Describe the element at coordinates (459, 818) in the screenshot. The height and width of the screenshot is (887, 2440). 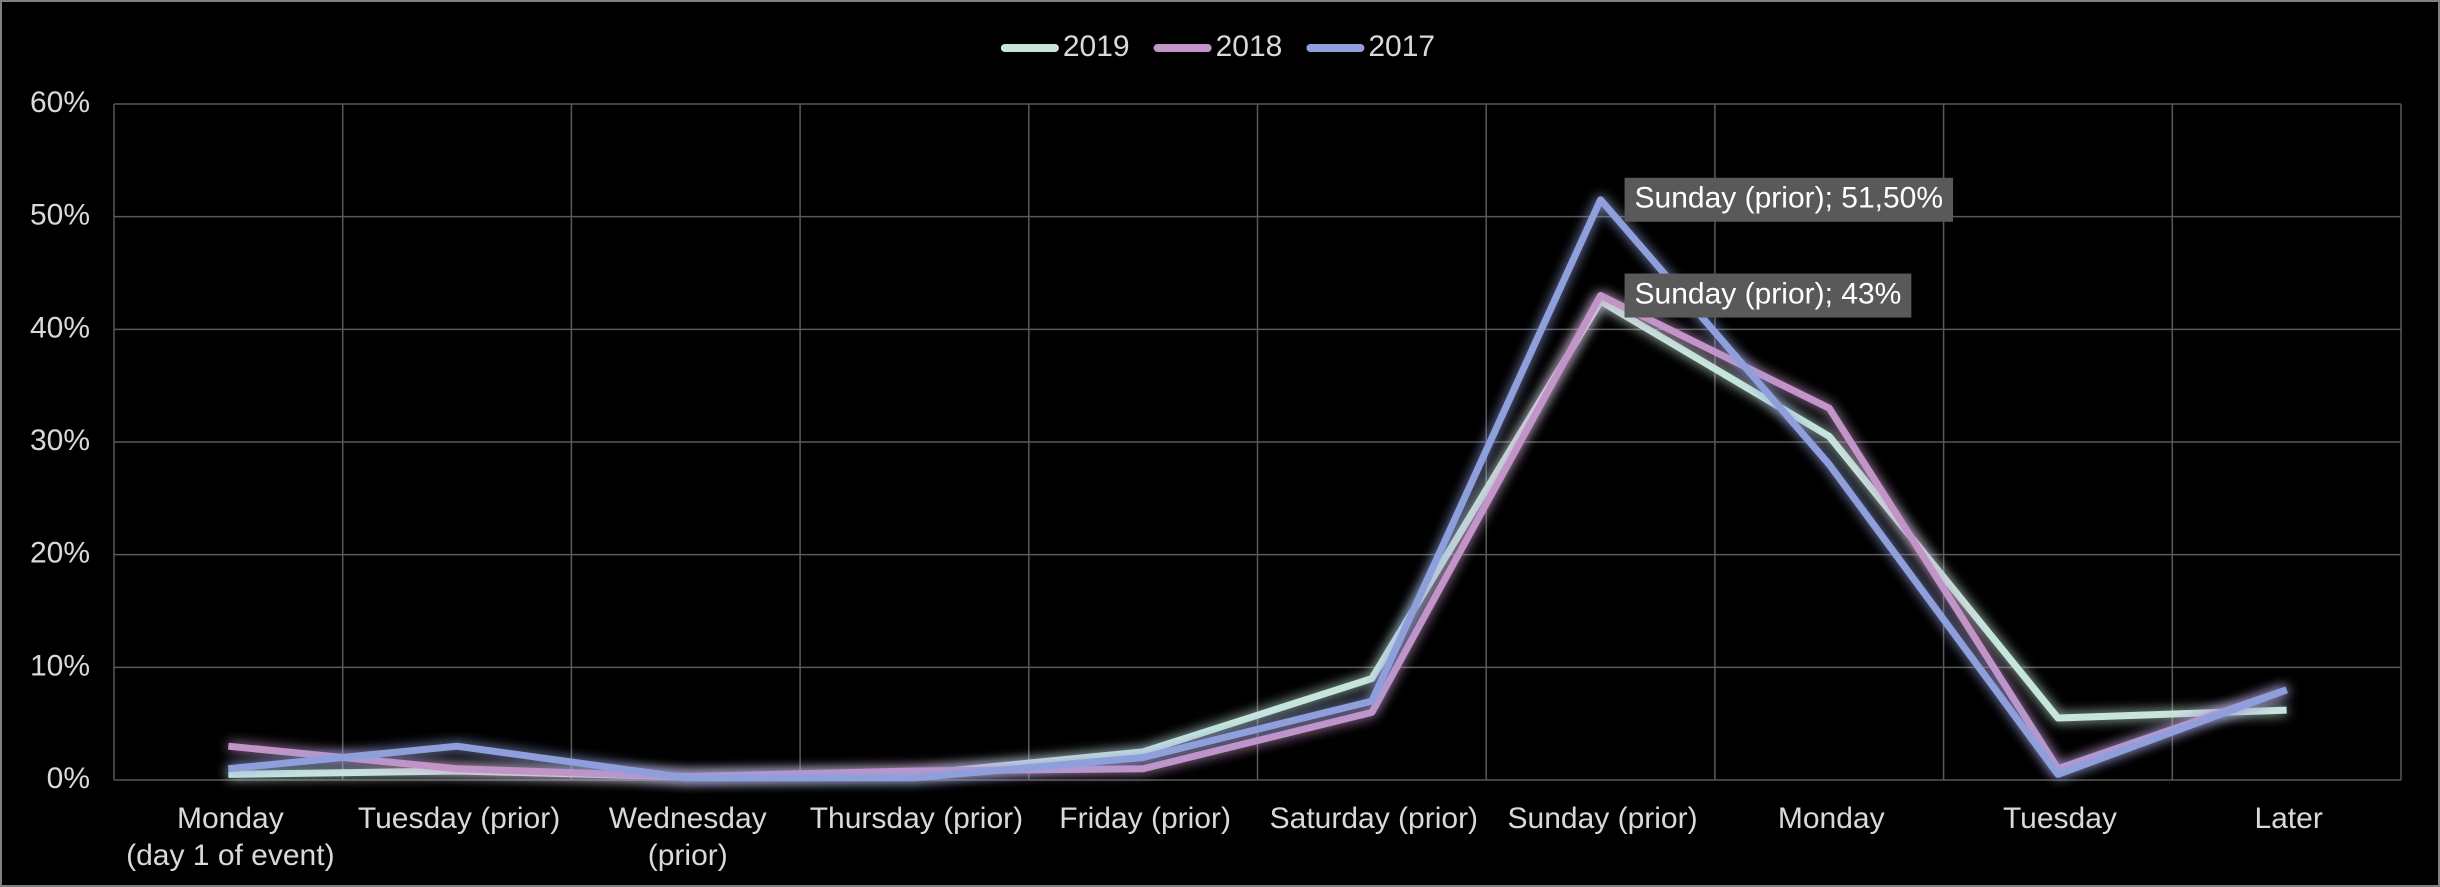
I see `x-tick-label: Tuesday (prior)` at that location.